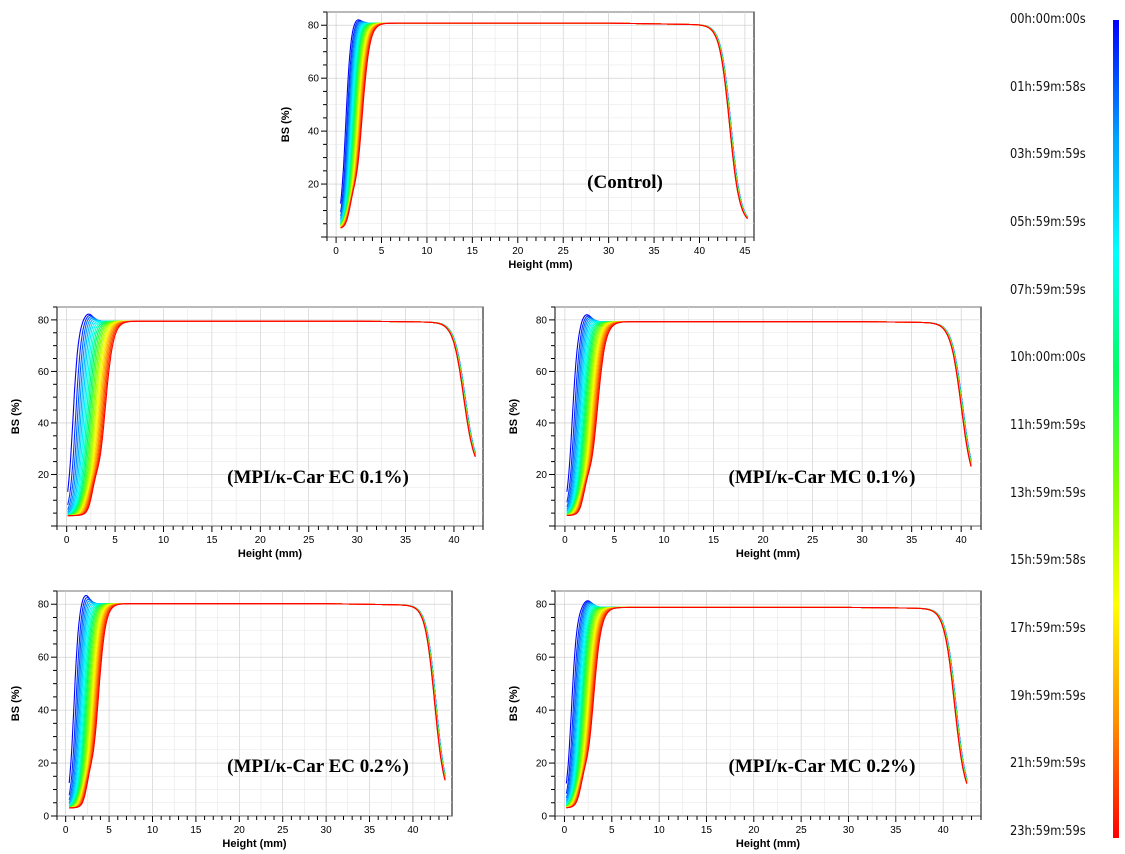 The width and height of the screenshot is (1125, 854). I want to click on time-label: 07h:59m:59s, so click(1048, 290).